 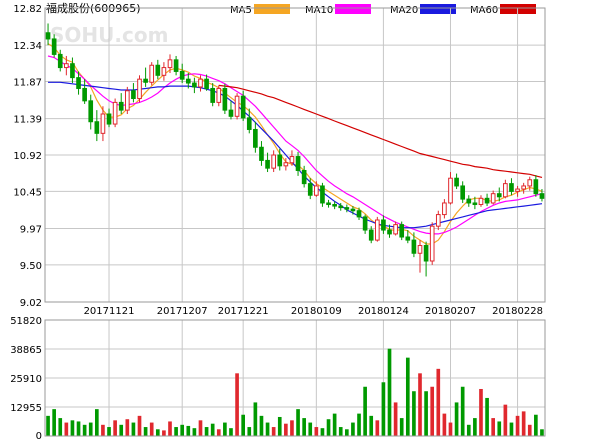 I want to click on legend-label: MA60, so click(x=484, y=10).